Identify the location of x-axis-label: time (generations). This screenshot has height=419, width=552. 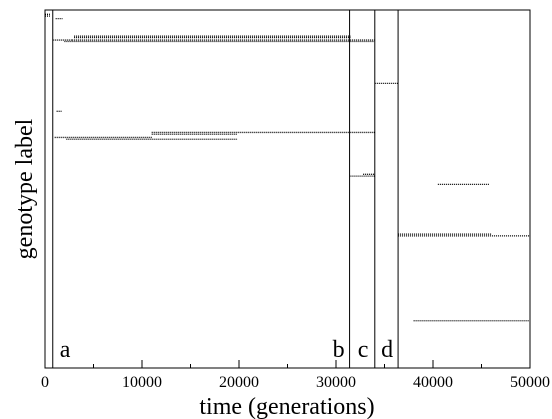
(286, 406).